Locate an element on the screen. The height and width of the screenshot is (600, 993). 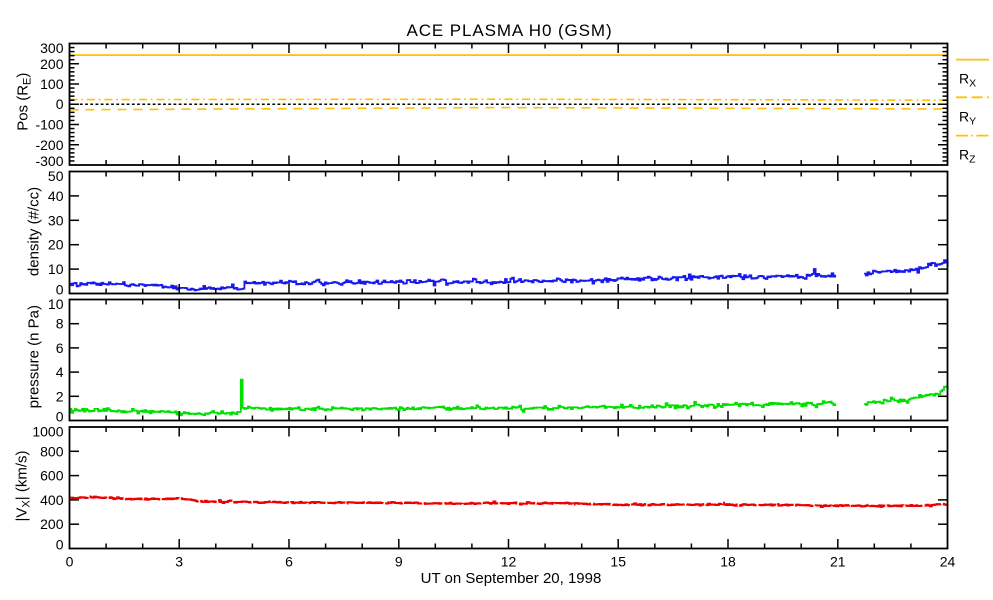
svg-text: 300 is located at coordinates (52, 48).